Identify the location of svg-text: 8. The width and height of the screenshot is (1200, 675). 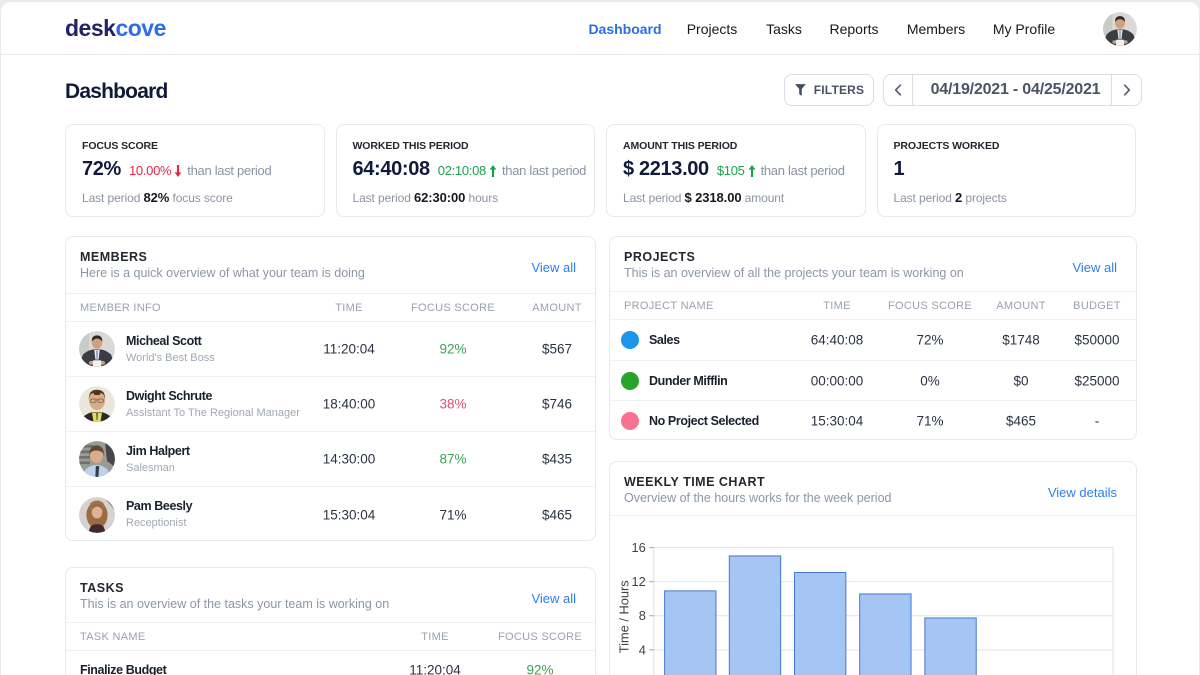
(642, 615).